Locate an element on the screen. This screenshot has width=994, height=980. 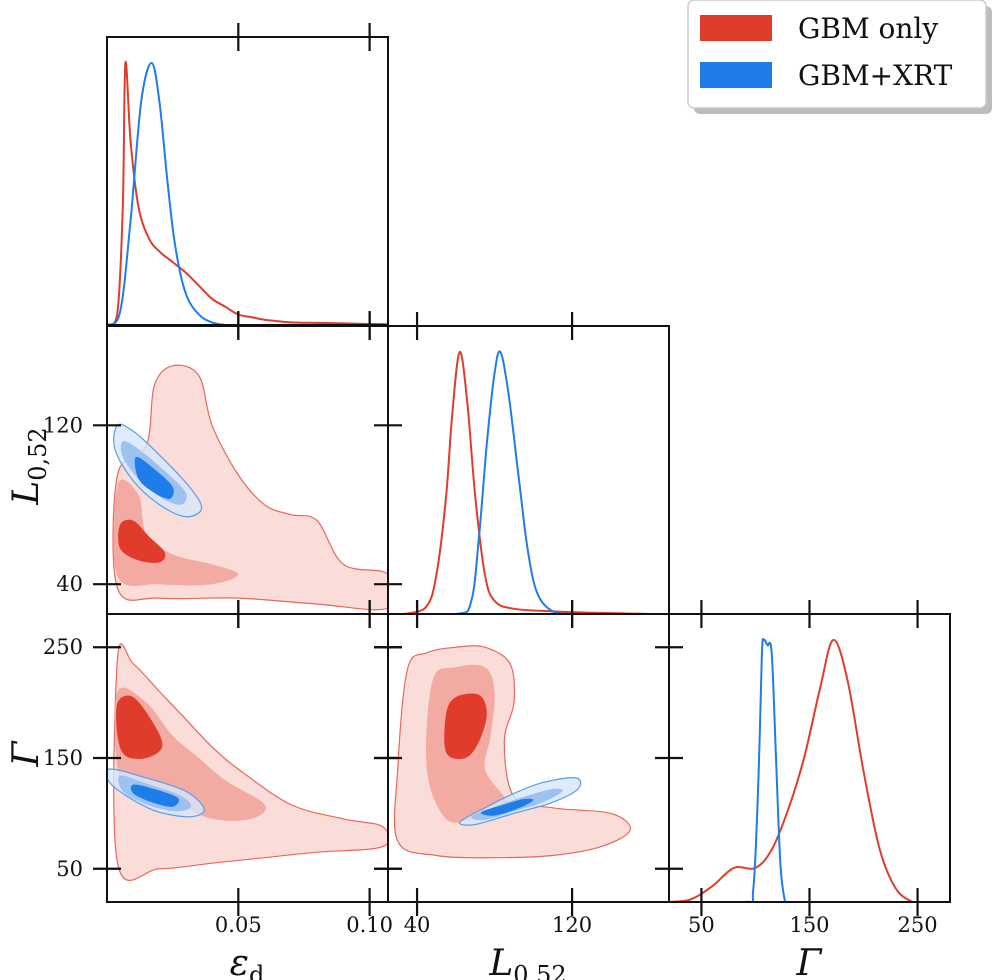
marginal-curve-eps-gbm-only is located at coordinates (247, 192).